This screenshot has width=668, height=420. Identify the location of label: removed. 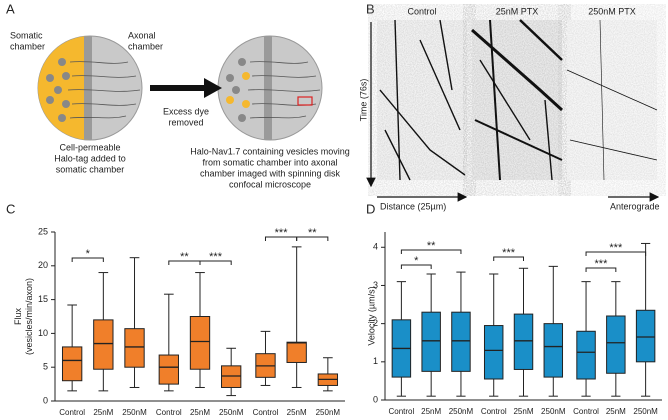
(185, 122).